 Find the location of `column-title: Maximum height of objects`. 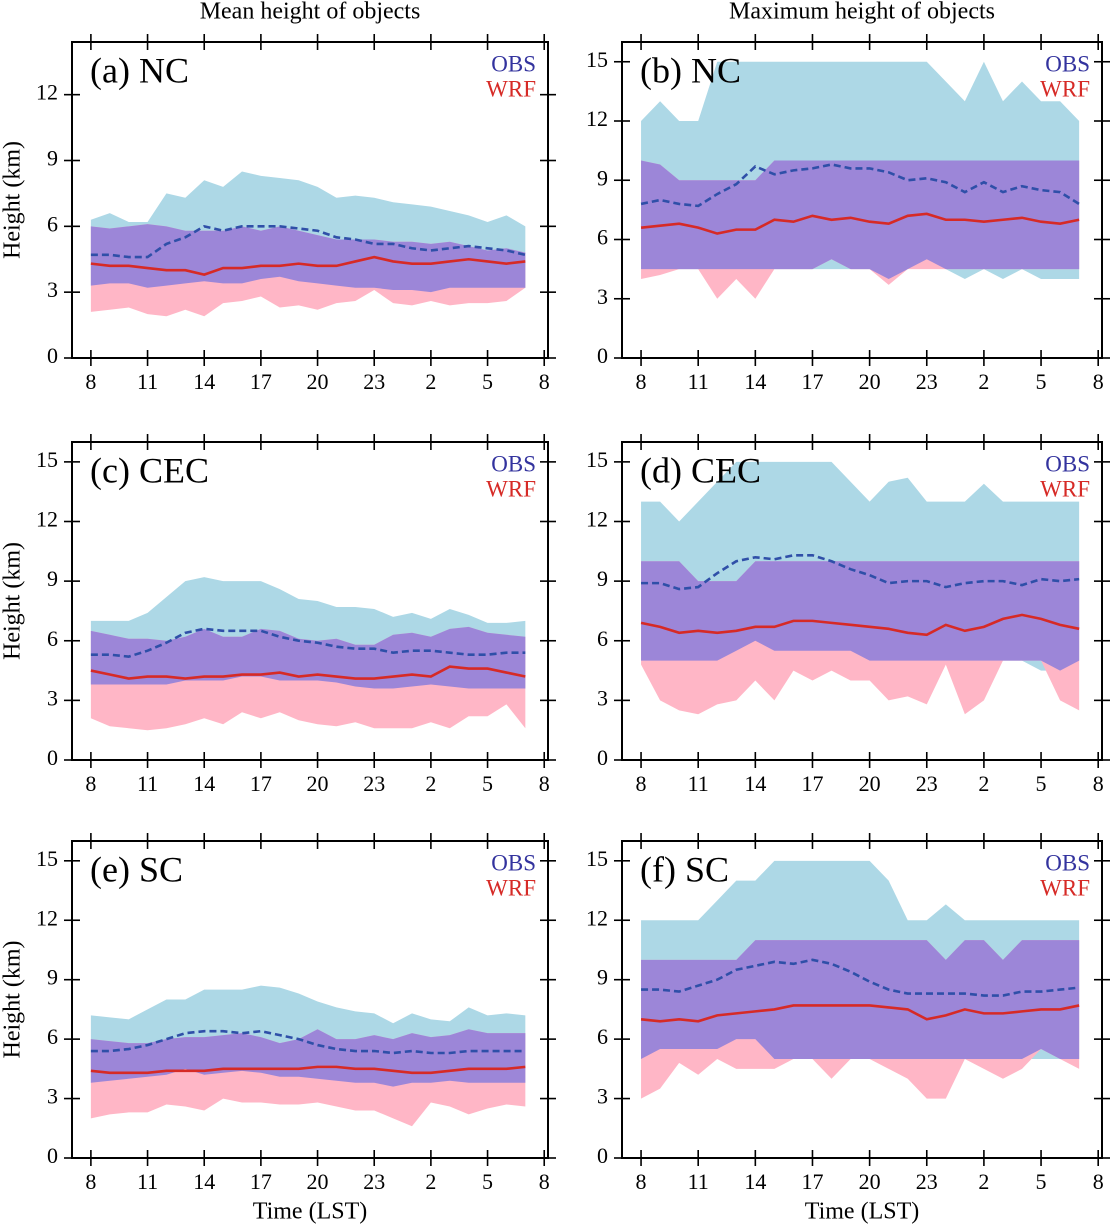

column-title: Maximum height of objects is located at coordinates (862, 12).